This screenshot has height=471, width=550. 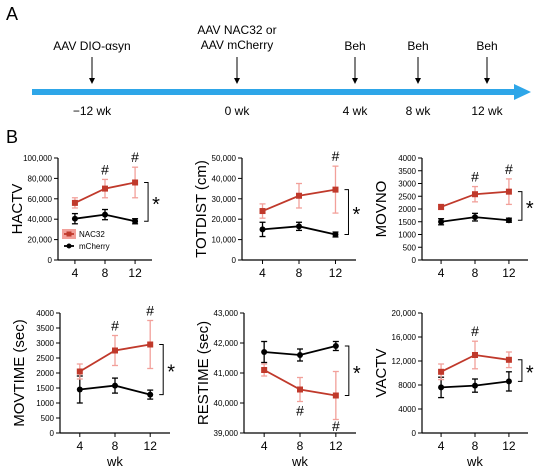 What do you see at coordinates (238, 111) in the screenshot?
I see `week-label: 0 wk` at bounding box center [238, 111].